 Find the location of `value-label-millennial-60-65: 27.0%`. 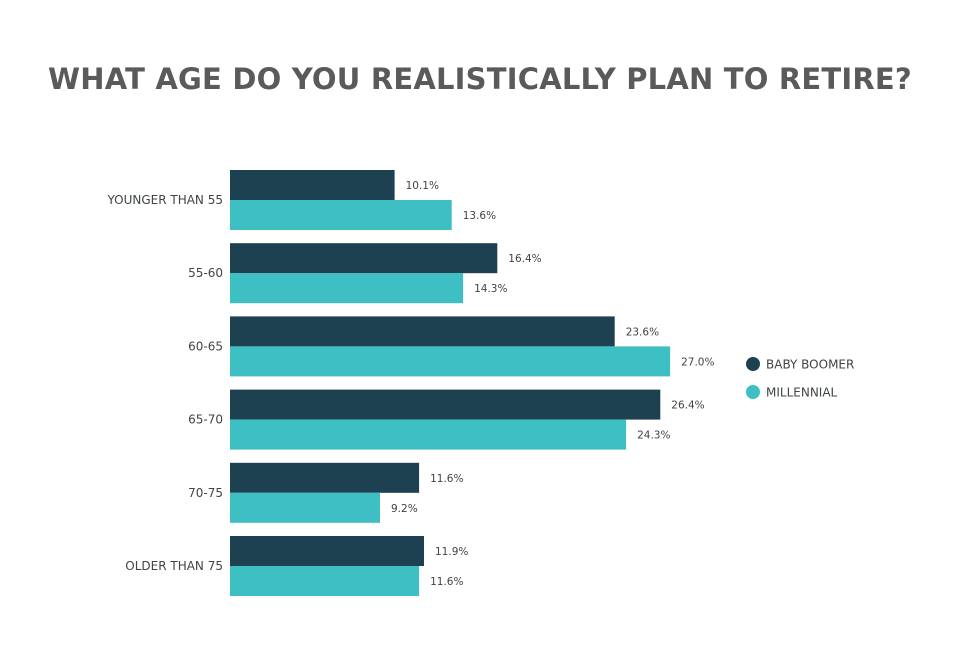

value-label-millennial-60-65: 27.0% is located at coordinates (697, 362).